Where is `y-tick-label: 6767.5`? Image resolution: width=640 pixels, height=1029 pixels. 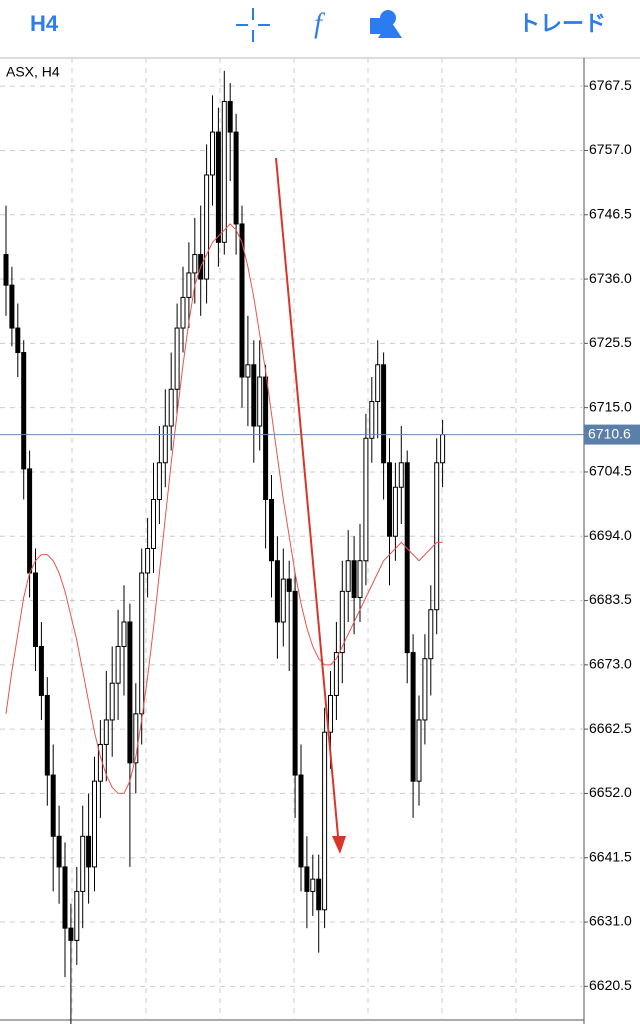 y-tick-label: 6767.5 is located at coordinates (610, 85).